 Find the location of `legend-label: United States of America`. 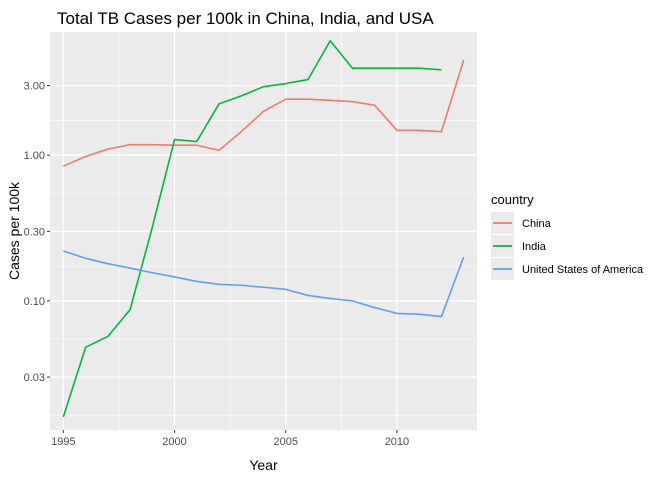

legend-label: United States of America is located at coordinates (583, 270).